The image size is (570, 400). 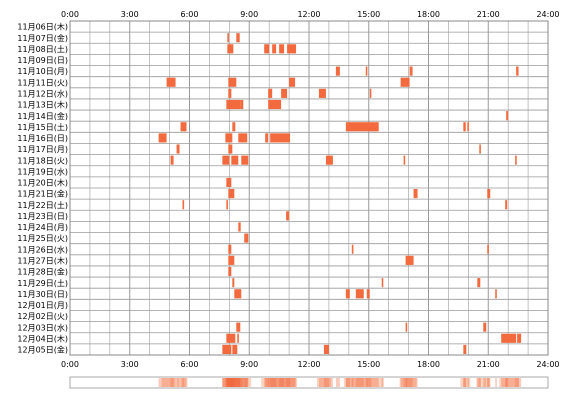 What do you see at coordinates (42, 116) in the screenshot?
I see `row-label: 11月14日(金)` at bounding box center [42, 116].